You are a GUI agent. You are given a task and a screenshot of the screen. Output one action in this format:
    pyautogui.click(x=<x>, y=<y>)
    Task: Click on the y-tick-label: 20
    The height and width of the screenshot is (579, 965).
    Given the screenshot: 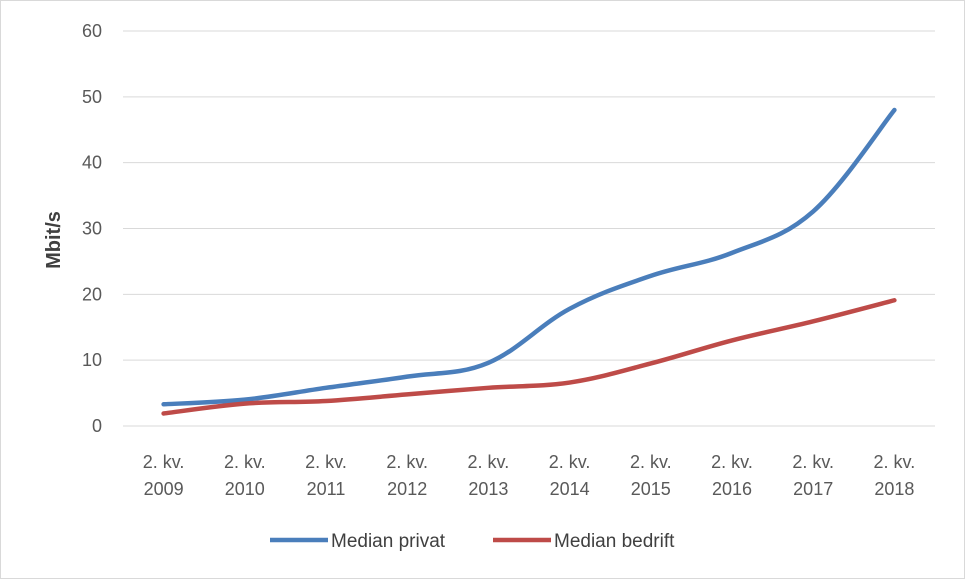 What is the action you would take?
    pyautogui.click(x=92, y=294)
    